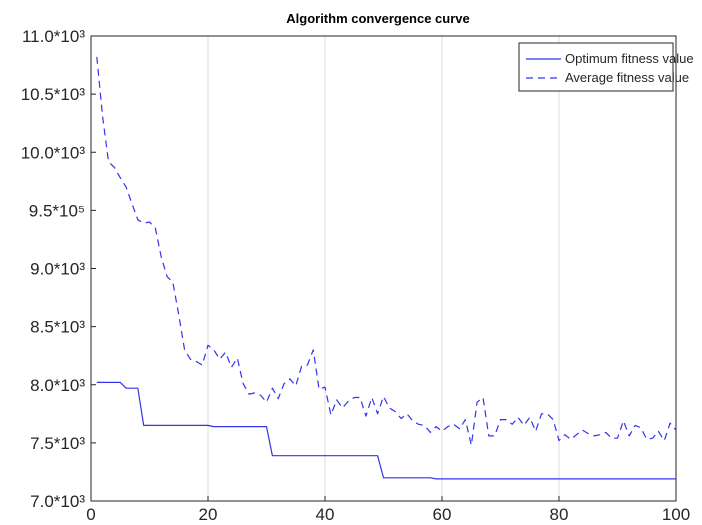 This screenshot has height=525, width=702. Describe the element at coordinates (208, 514) in the screenshot. I see `x-tick-label: 20` at that location.